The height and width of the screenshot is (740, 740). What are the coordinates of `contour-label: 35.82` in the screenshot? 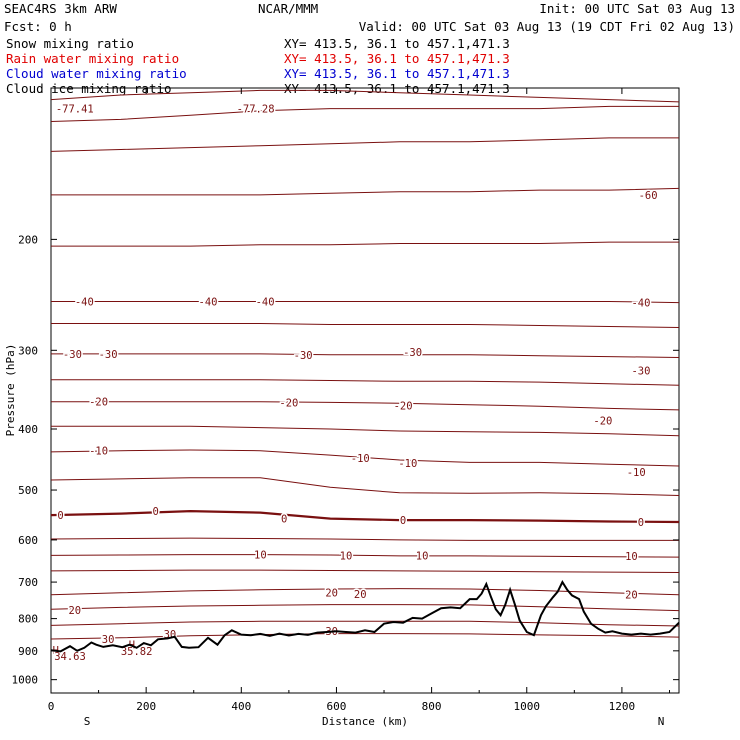 It's located at (137, 652).